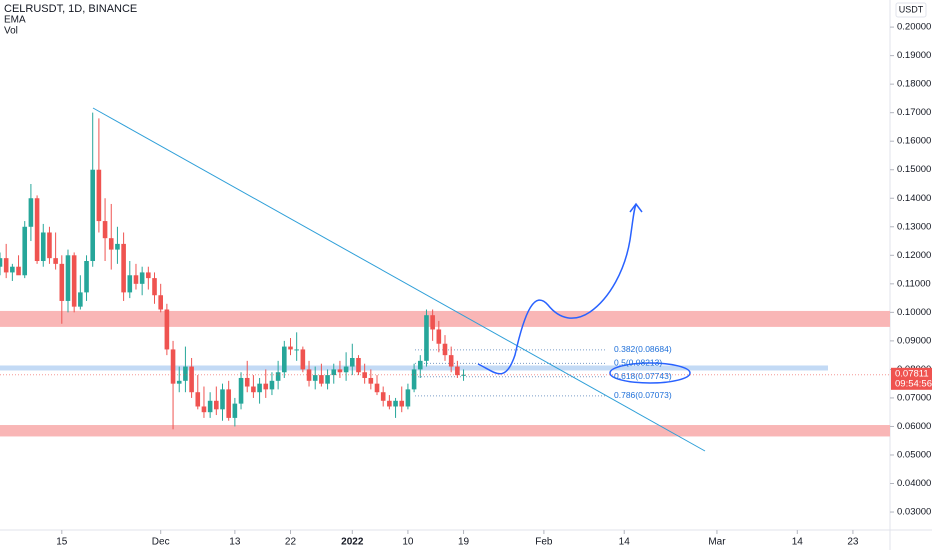  What do you see at coordinates (352, 542) in the screenshot?
I see `x-tick-label: 2022` at bounding box center [352, 542].